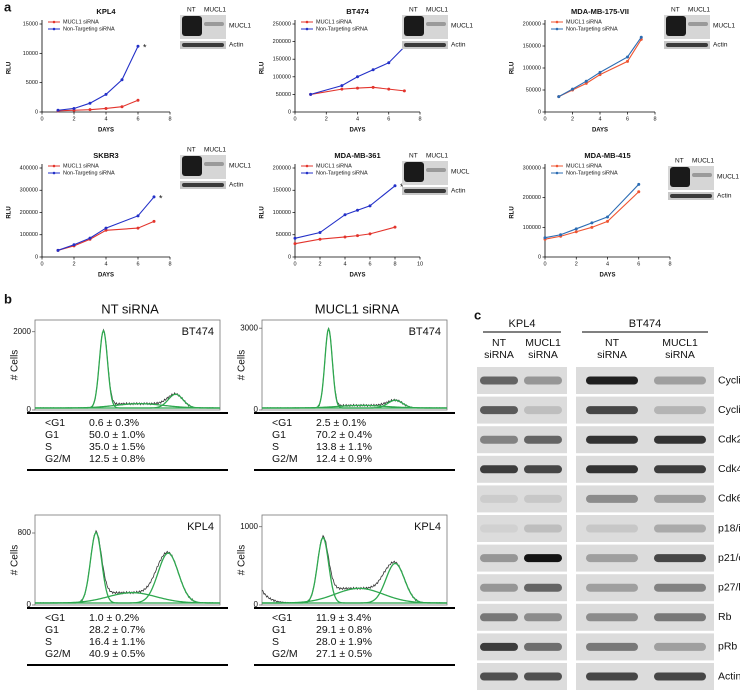 Image resolution: width=740 pixels, height=693 pixels. Describe the element at coordinates (117, 642) in the screenshot. I see `phase-value: 16.4 ± 1.1%` at that location.